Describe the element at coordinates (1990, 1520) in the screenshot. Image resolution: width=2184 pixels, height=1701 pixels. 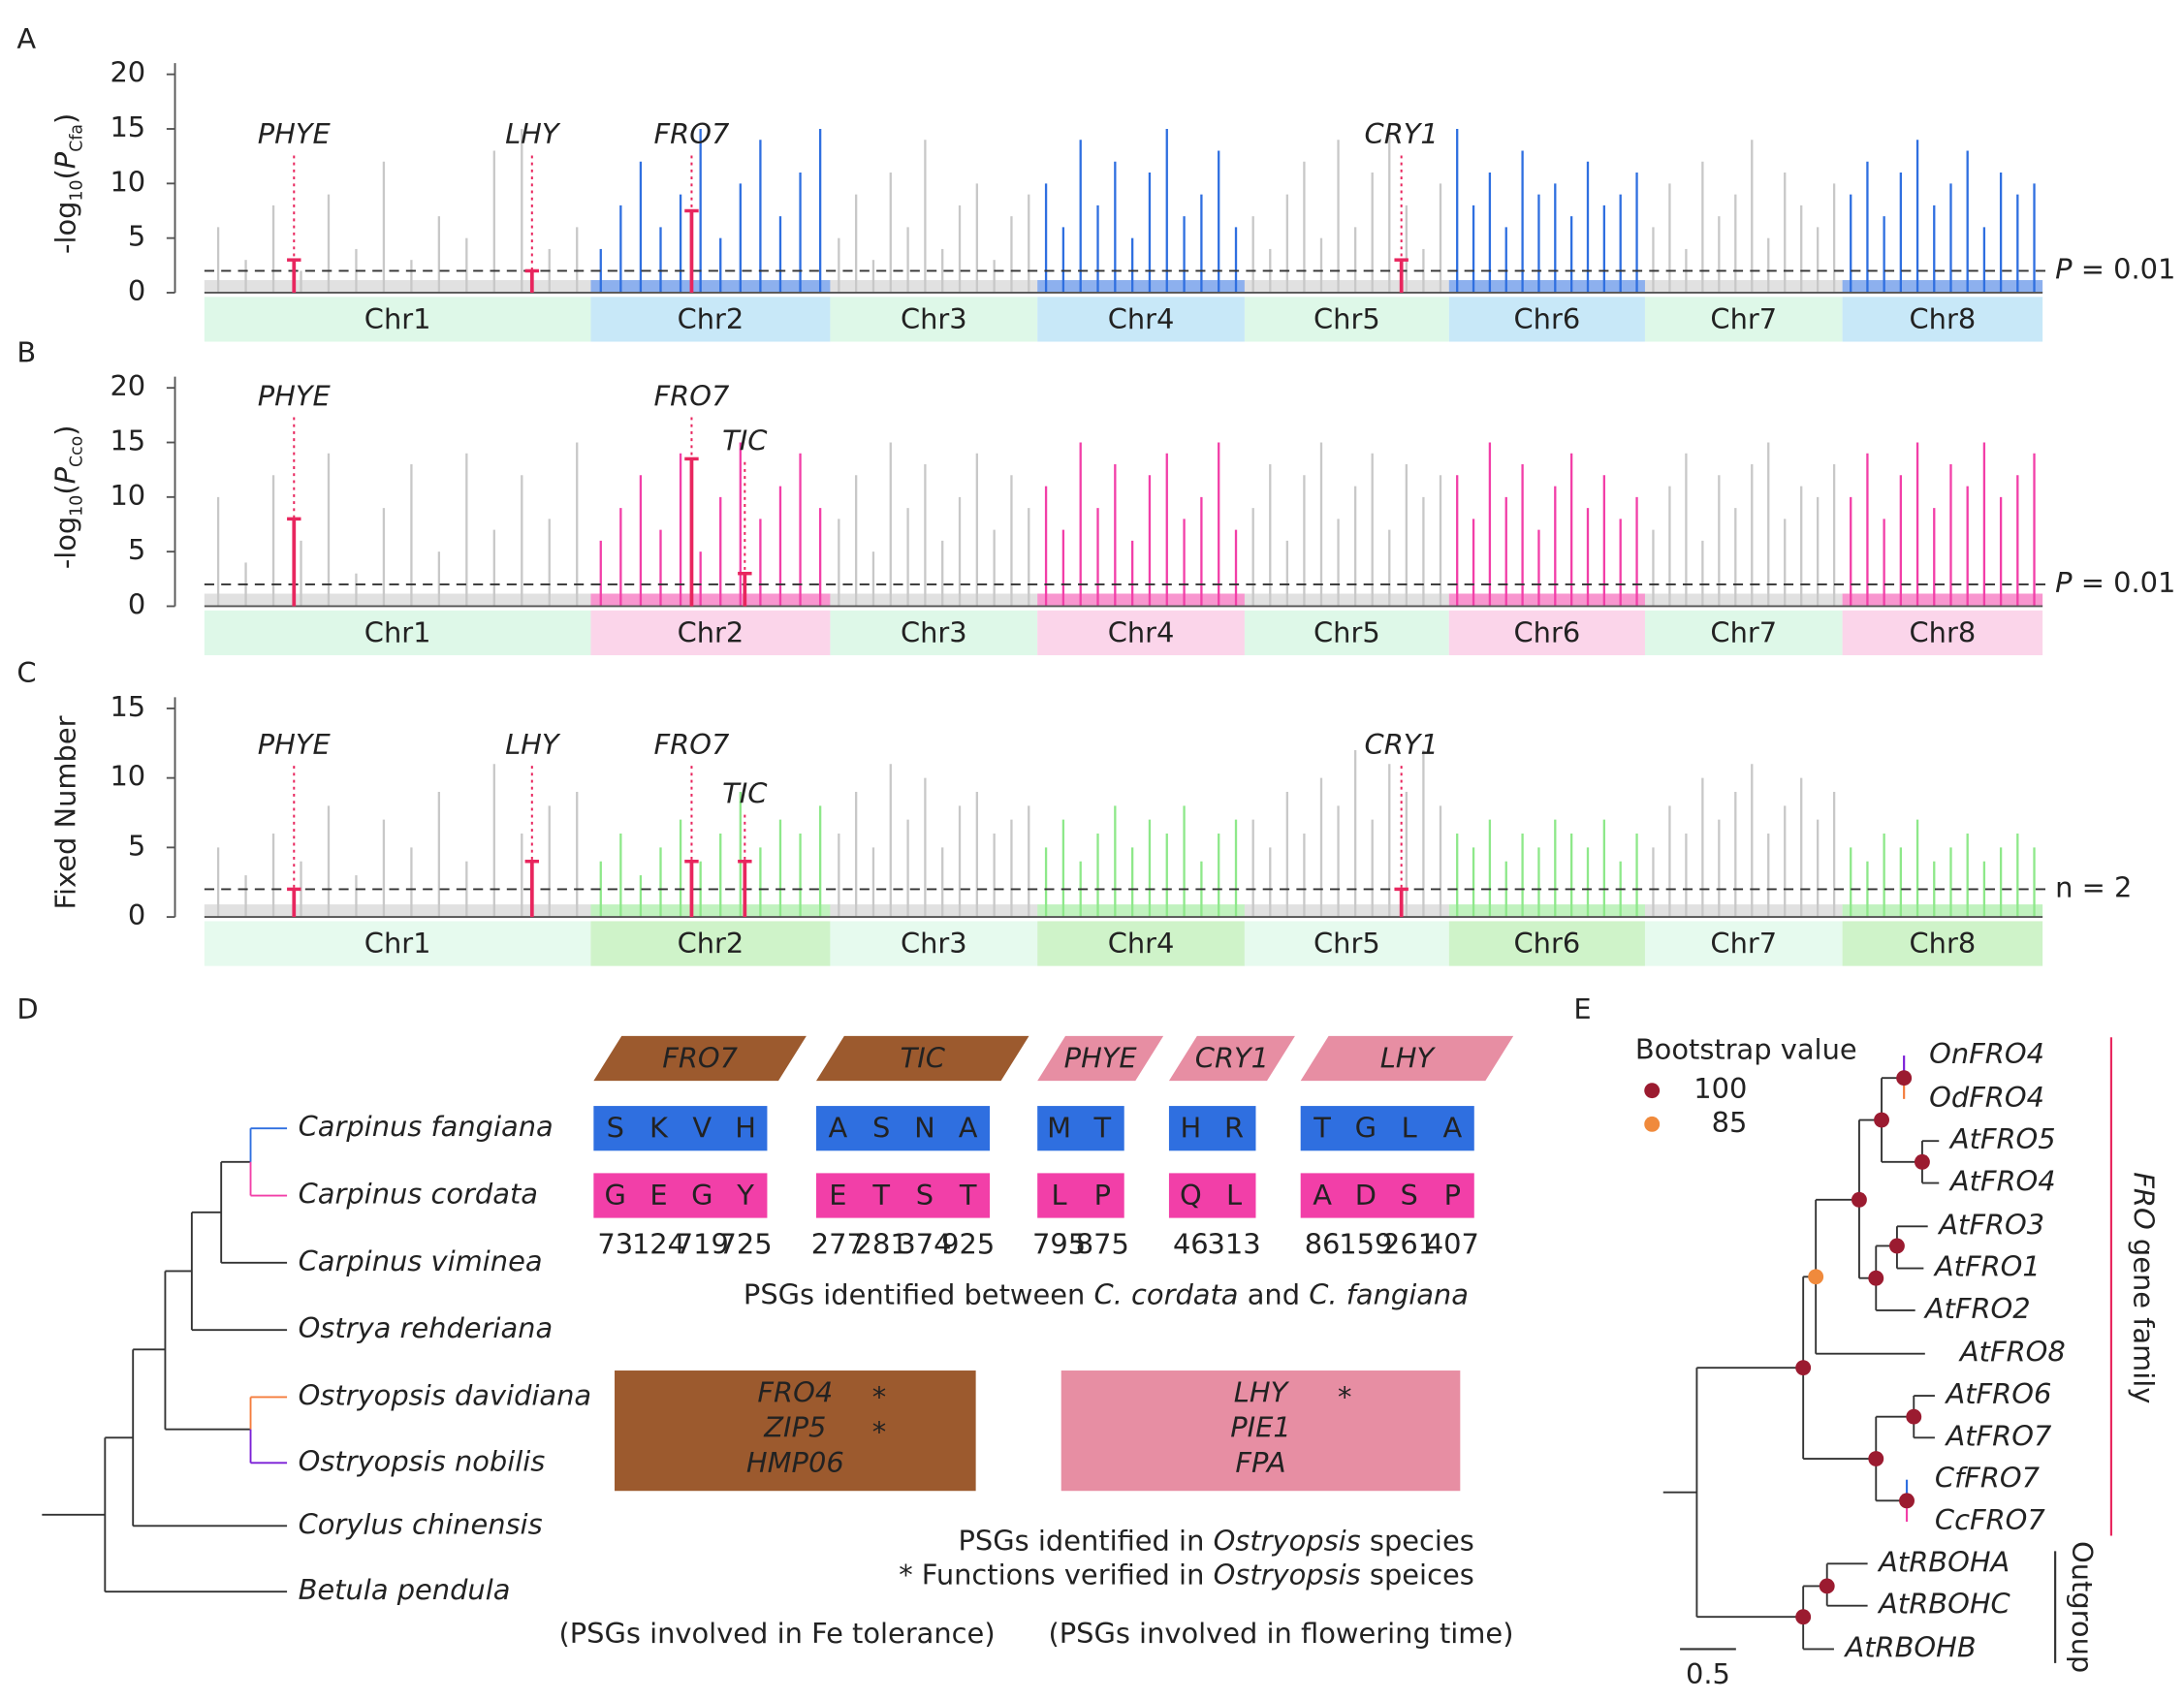
I see `leaf-label: CcFRO7` at that location.